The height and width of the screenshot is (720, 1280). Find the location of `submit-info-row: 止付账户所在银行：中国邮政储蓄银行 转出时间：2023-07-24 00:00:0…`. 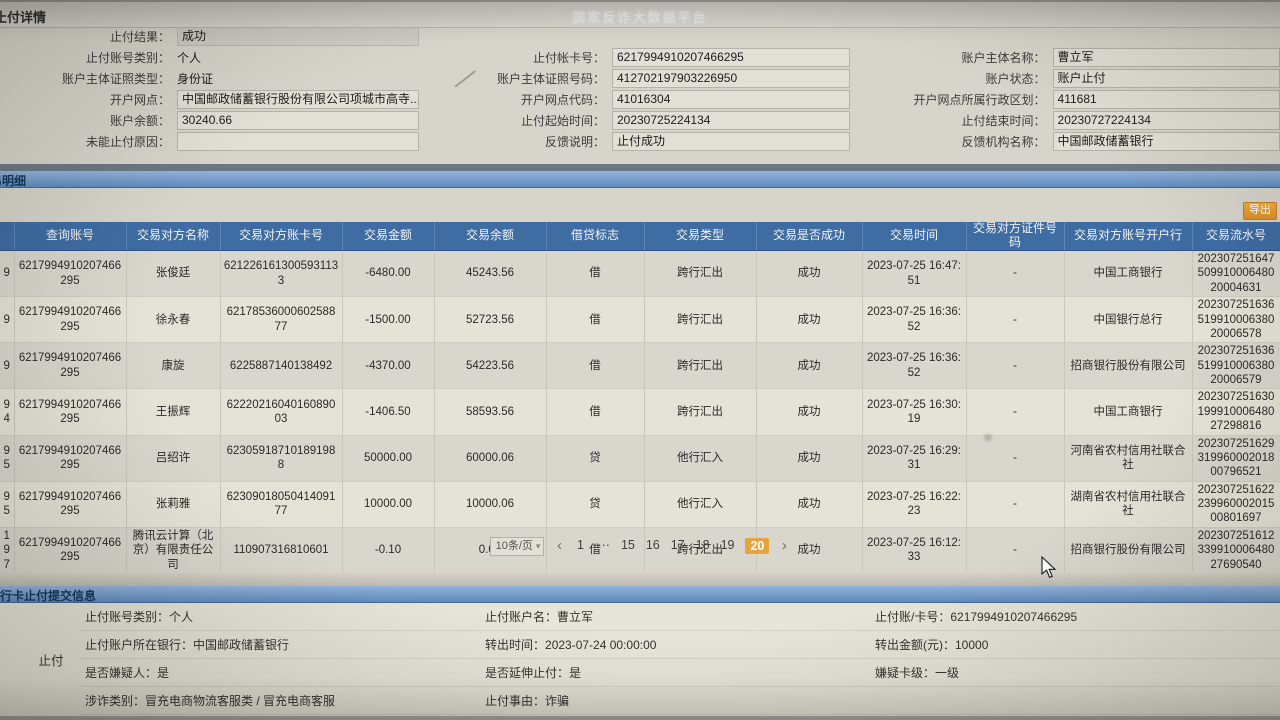

submit-info-row: 止付账户所在银行：中国邮政储蓄银行 转出时间：2023-07-24 00:00:0… is located at coordinates (680, 645).